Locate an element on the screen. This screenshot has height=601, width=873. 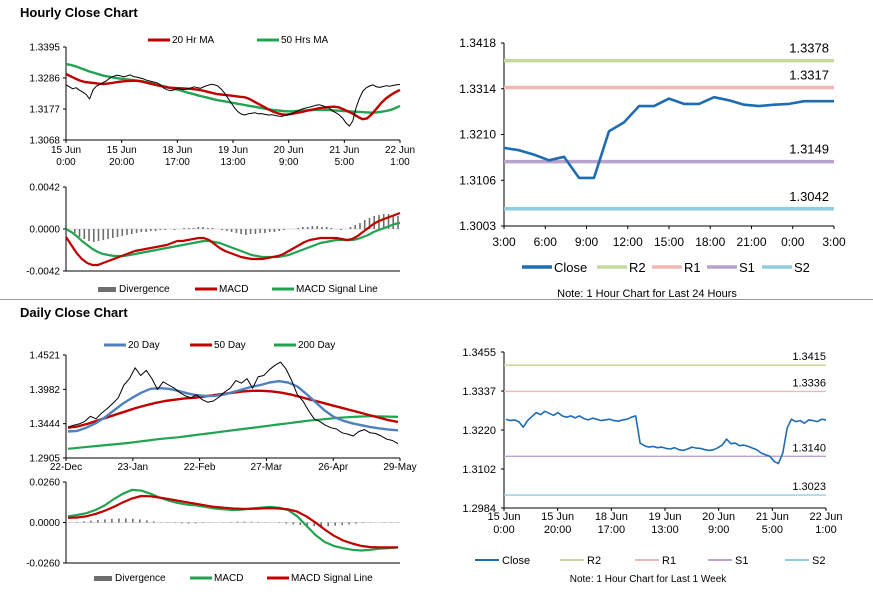
daily-1w-x-tick-label: 5:00 is located at coordinates (772, 530).